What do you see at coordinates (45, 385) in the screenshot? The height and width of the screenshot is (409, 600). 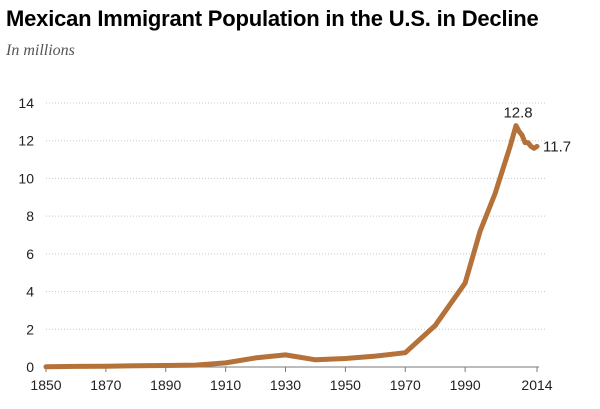 I see `x-tick-label: 1850` at bounding box center [45, 385].